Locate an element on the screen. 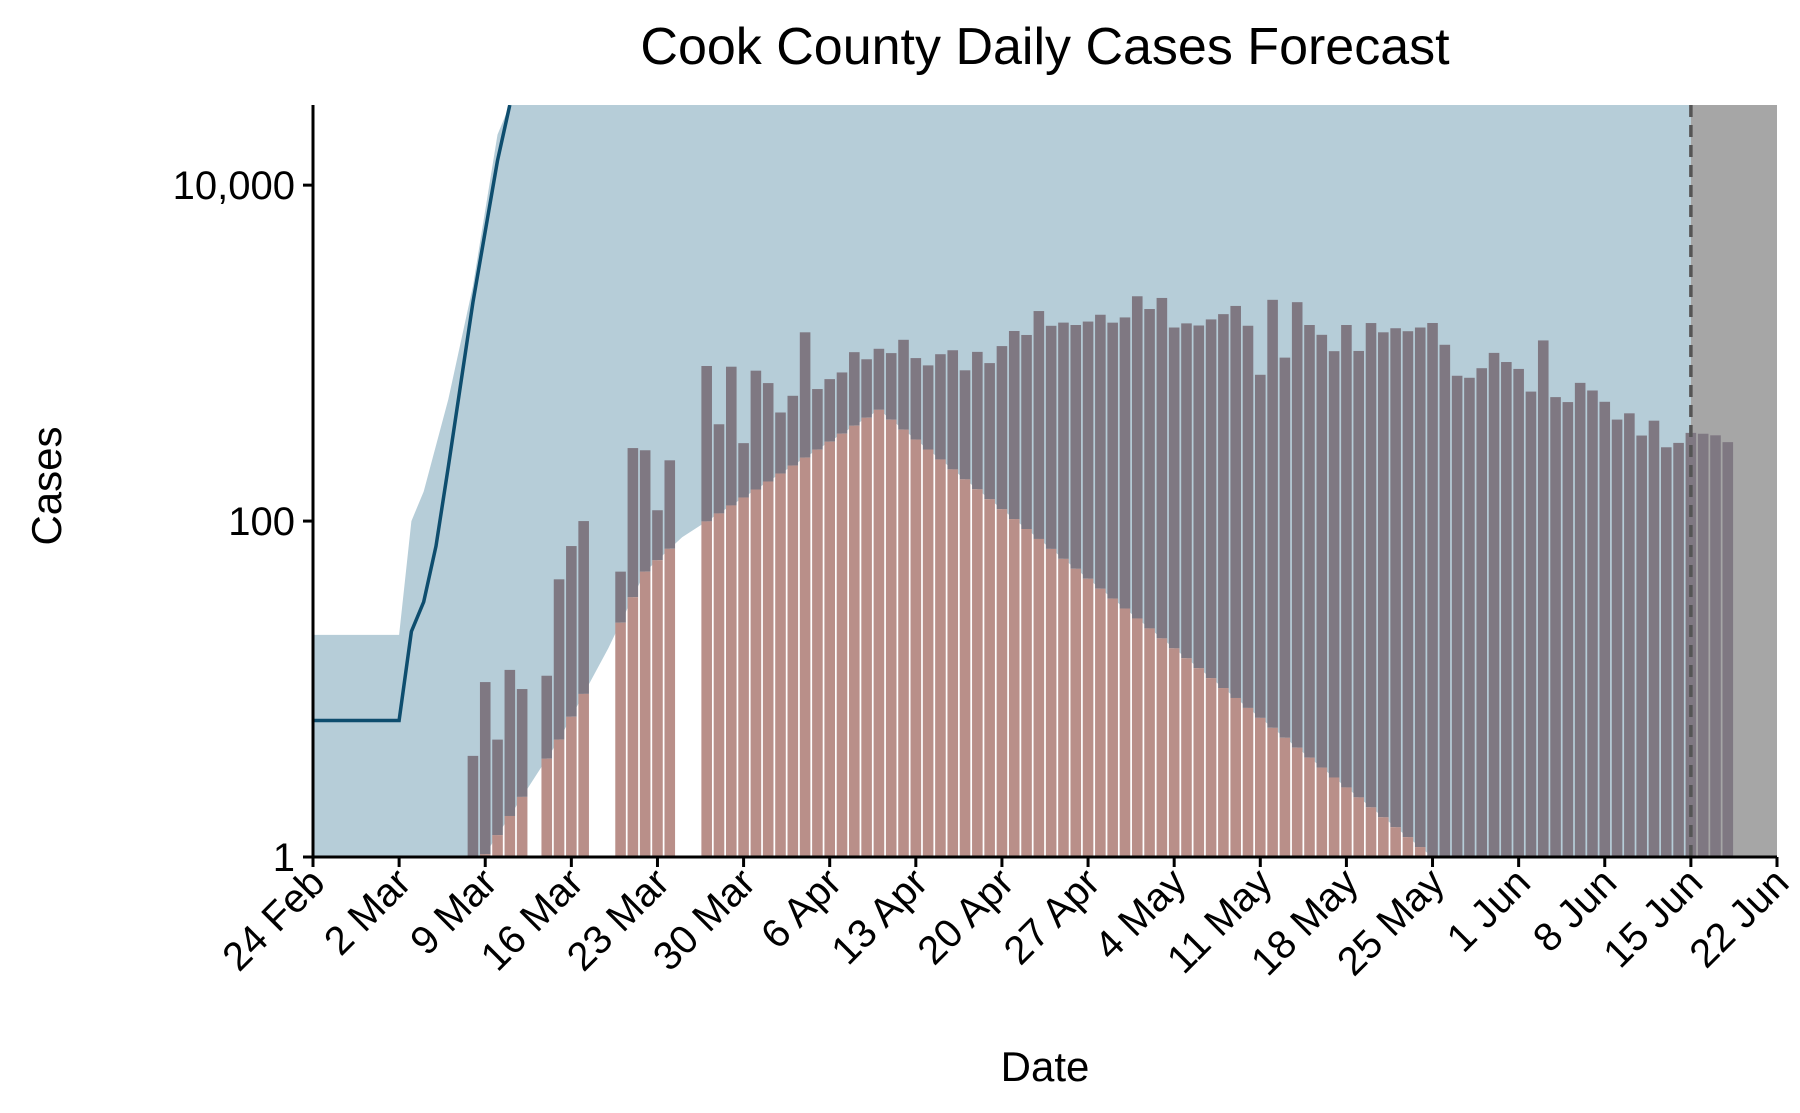  forecast-median-line is located at coordinates (412, 414).